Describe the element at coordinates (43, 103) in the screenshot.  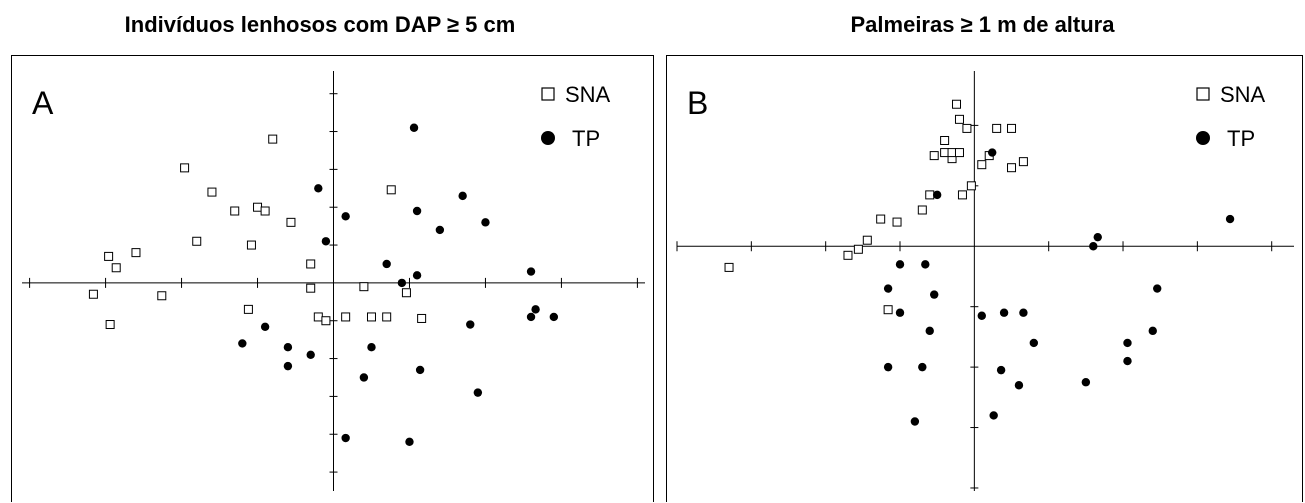
I see `panel-label: A` at that location.